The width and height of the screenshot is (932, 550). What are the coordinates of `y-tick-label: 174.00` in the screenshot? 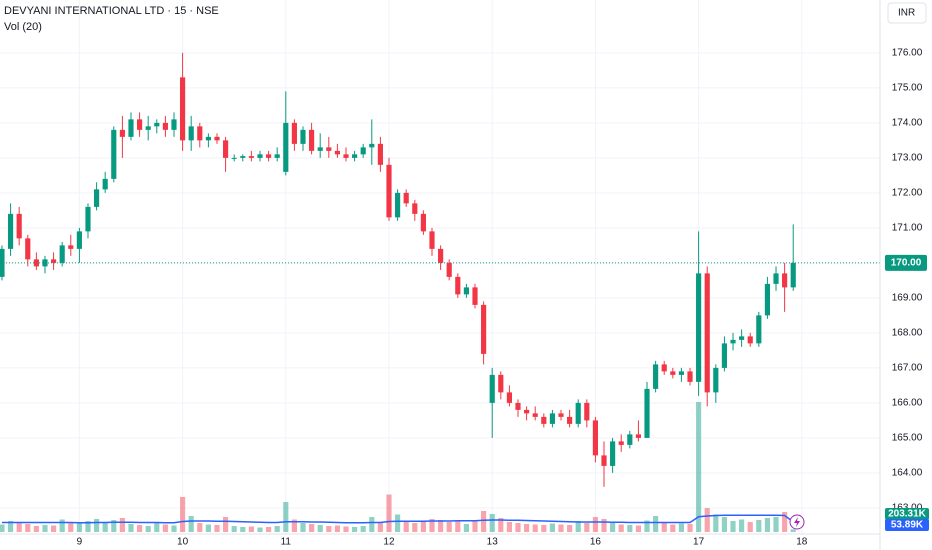 It's located at (907, 123).